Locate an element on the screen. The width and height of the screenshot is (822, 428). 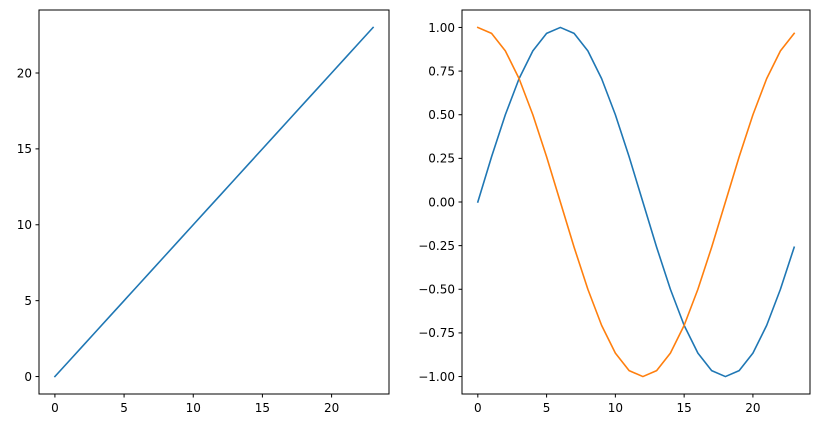
right-y-tick-label: 0.00 is located at coordinates (441, 202).